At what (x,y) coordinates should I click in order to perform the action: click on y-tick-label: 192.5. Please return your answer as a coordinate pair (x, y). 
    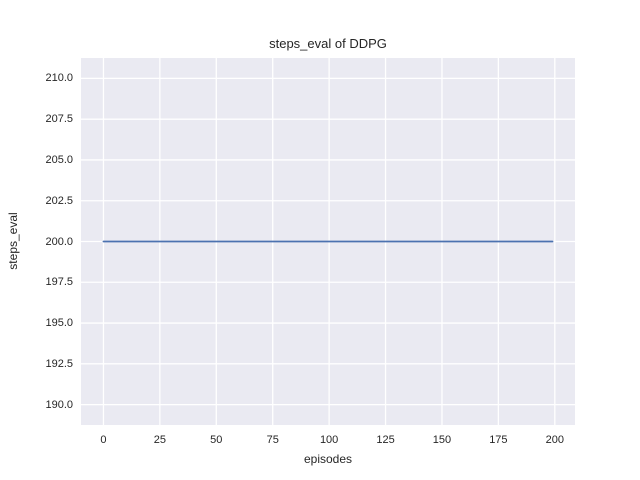
    Looking at the image, I should click on (59, 363).